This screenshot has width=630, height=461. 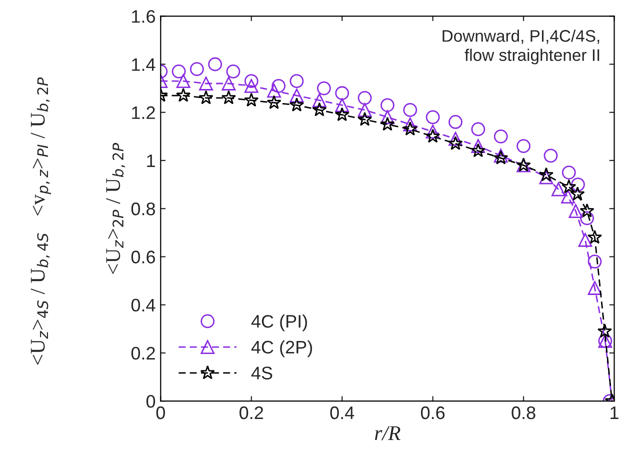 What do you see at coordinates (143, 112) in the screenshot?
I see `y-tick-label: 1.2` at bounding box center [143, 112].